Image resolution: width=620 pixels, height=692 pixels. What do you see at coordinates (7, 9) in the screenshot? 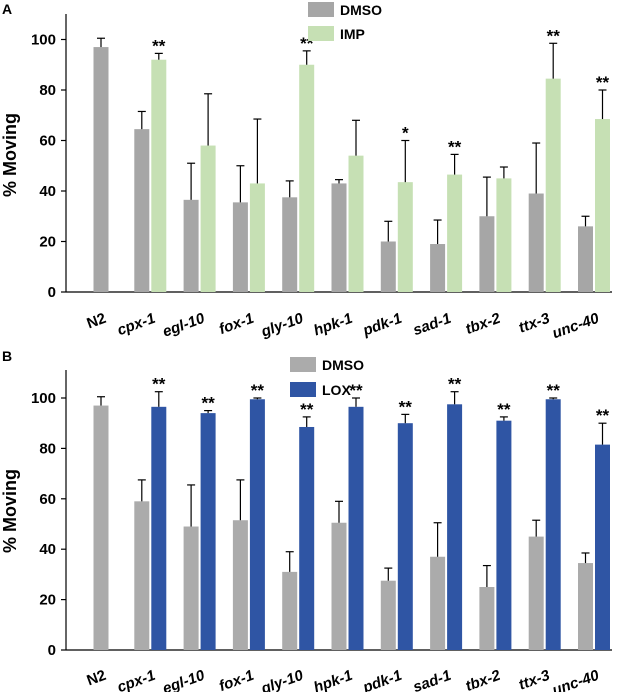
I see `panel-letter-a: A` at bounding box center [7, 9].